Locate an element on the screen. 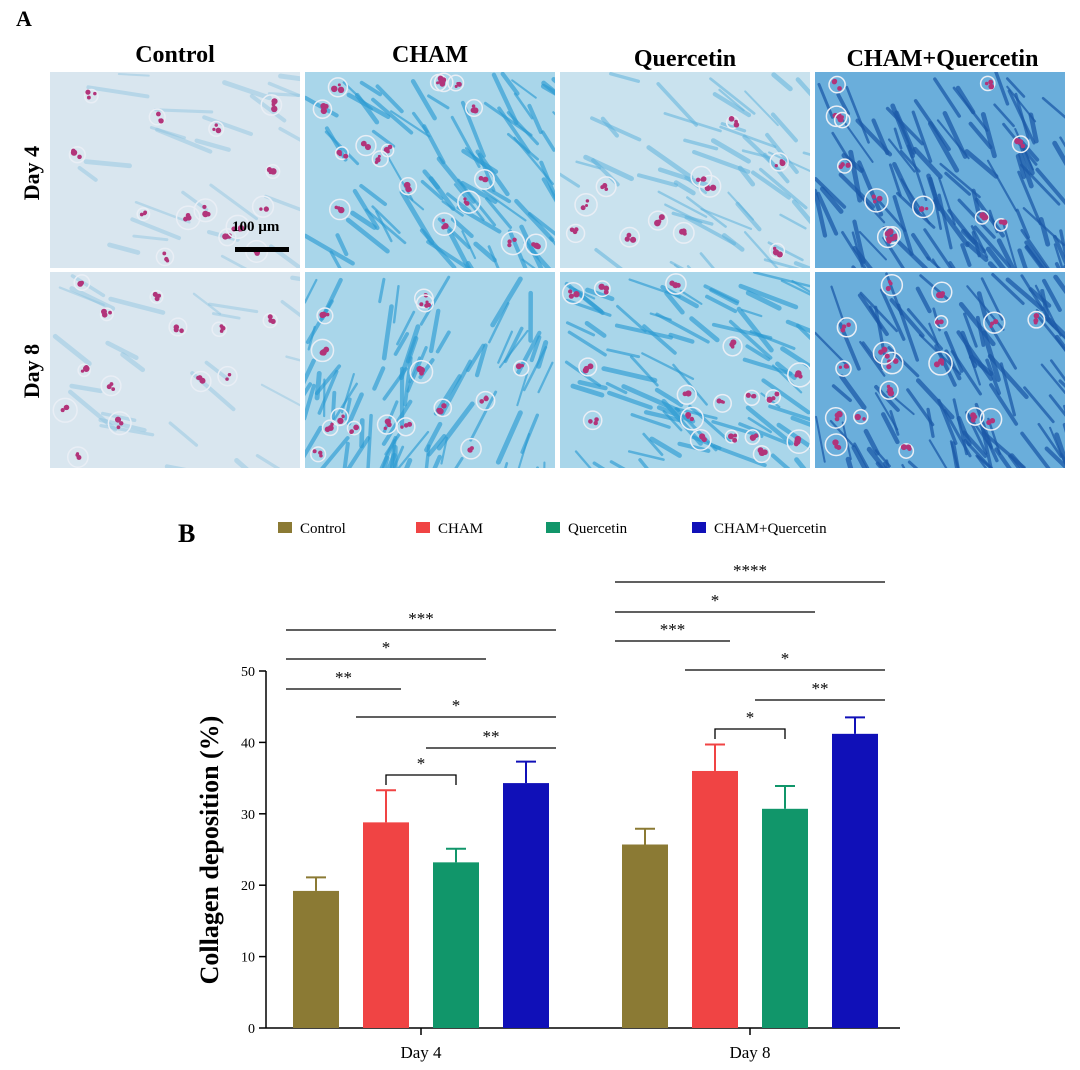 Image resolution: width=1080 pixels, height=1070 pixels. legend-label-1: CHAM is located at coordinates (460, 529).